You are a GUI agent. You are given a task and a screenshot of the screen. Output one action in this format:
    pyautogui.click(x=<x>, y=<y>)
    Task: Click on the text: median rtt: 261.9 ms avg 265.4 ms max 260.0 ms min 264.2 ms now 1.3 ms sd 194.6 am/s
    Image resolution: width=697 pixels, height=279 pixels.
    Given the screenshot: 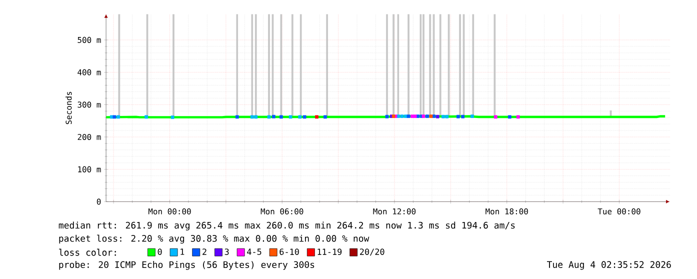 What is the action you would take?
    pyautogui.click(x=286, y=226)
    